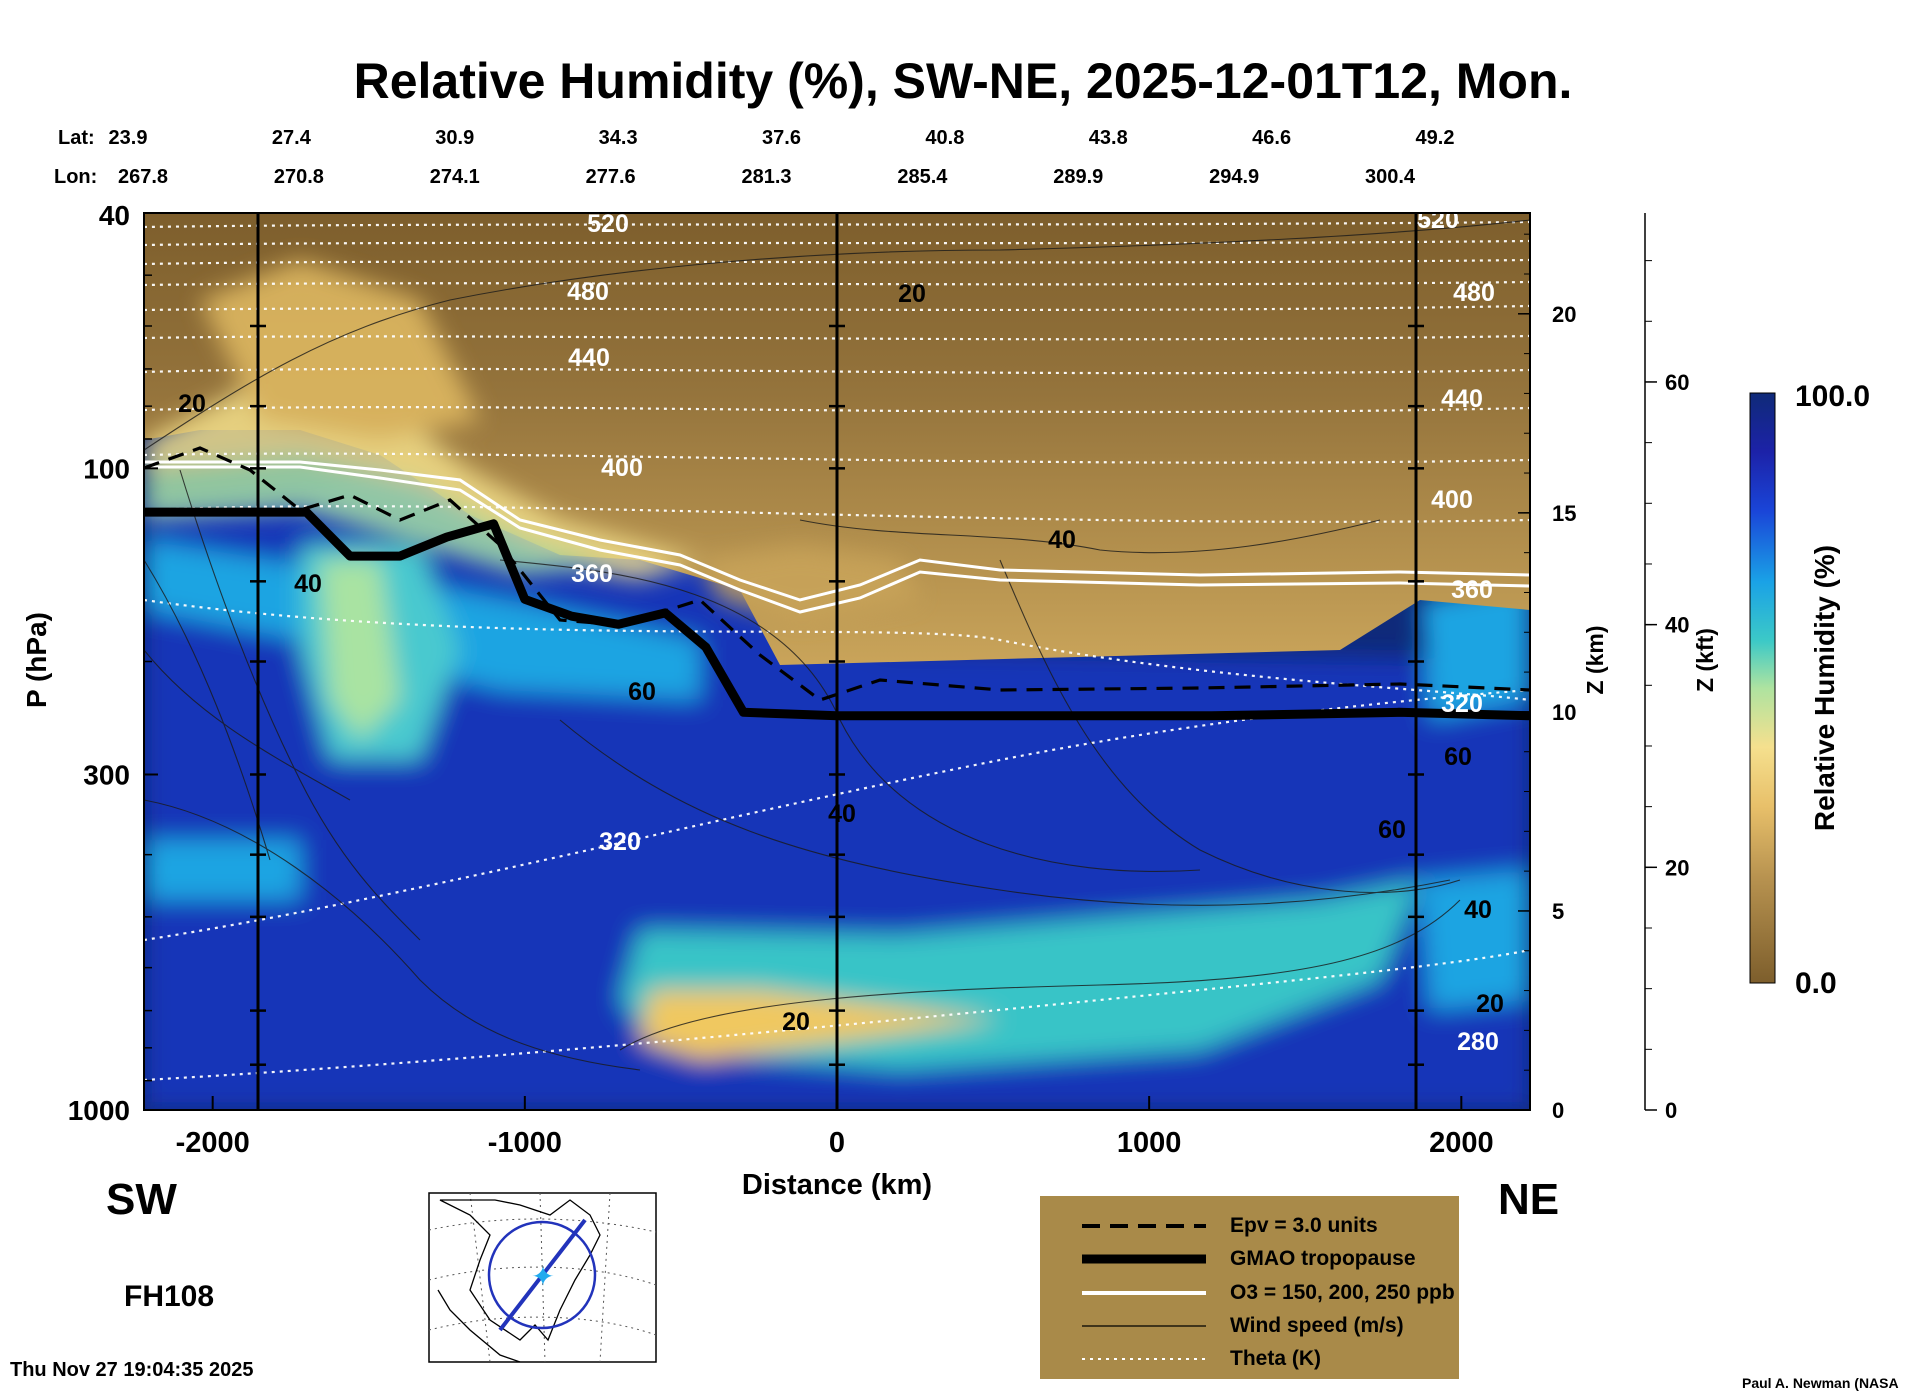 The height and width of the screenshot is (1399, 1926). What do you see at coordinates (642, 692) in the screenshot?
I see `wind-label-60-mid: 60` at bounding box center [642, 692].